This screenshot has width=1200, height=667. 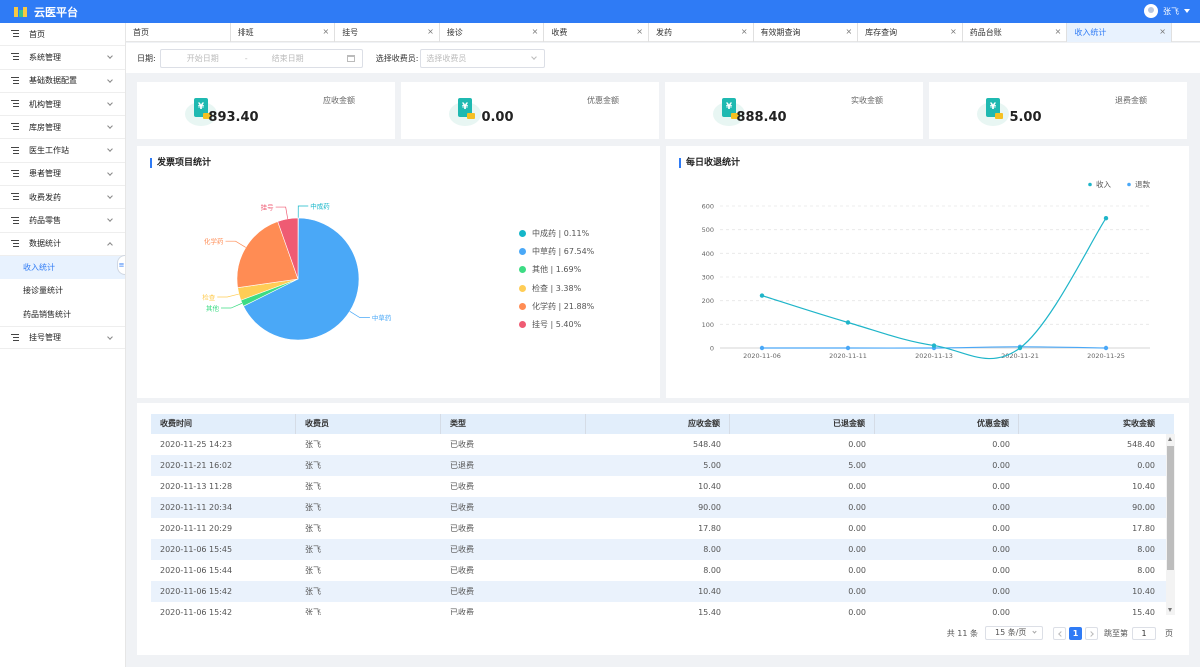 I want to click on sidebar-item-7: 收费发药, so click(x=62, y=198).